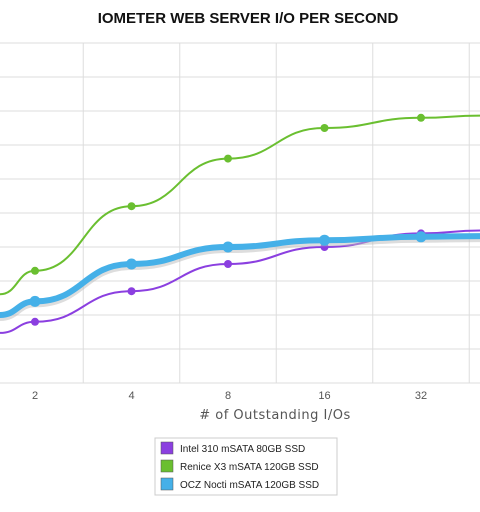  Describe the element at coordinates (131, 396) in the screenshot. I see `x-tick-label: 4` at that location.